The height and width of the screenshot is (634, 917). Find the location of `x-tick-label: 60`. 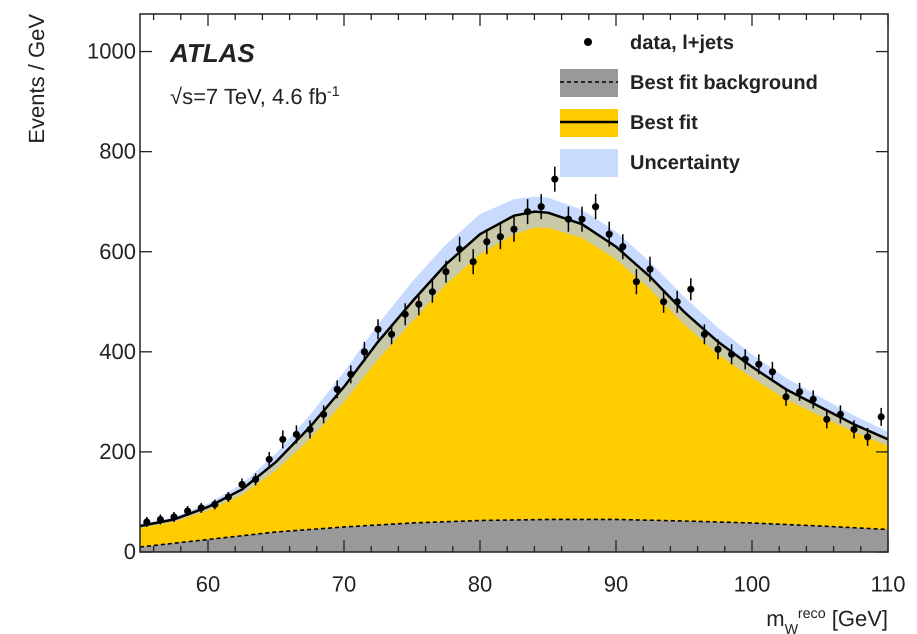

x-tick-label: 60 is located at coordinates (208, 584).